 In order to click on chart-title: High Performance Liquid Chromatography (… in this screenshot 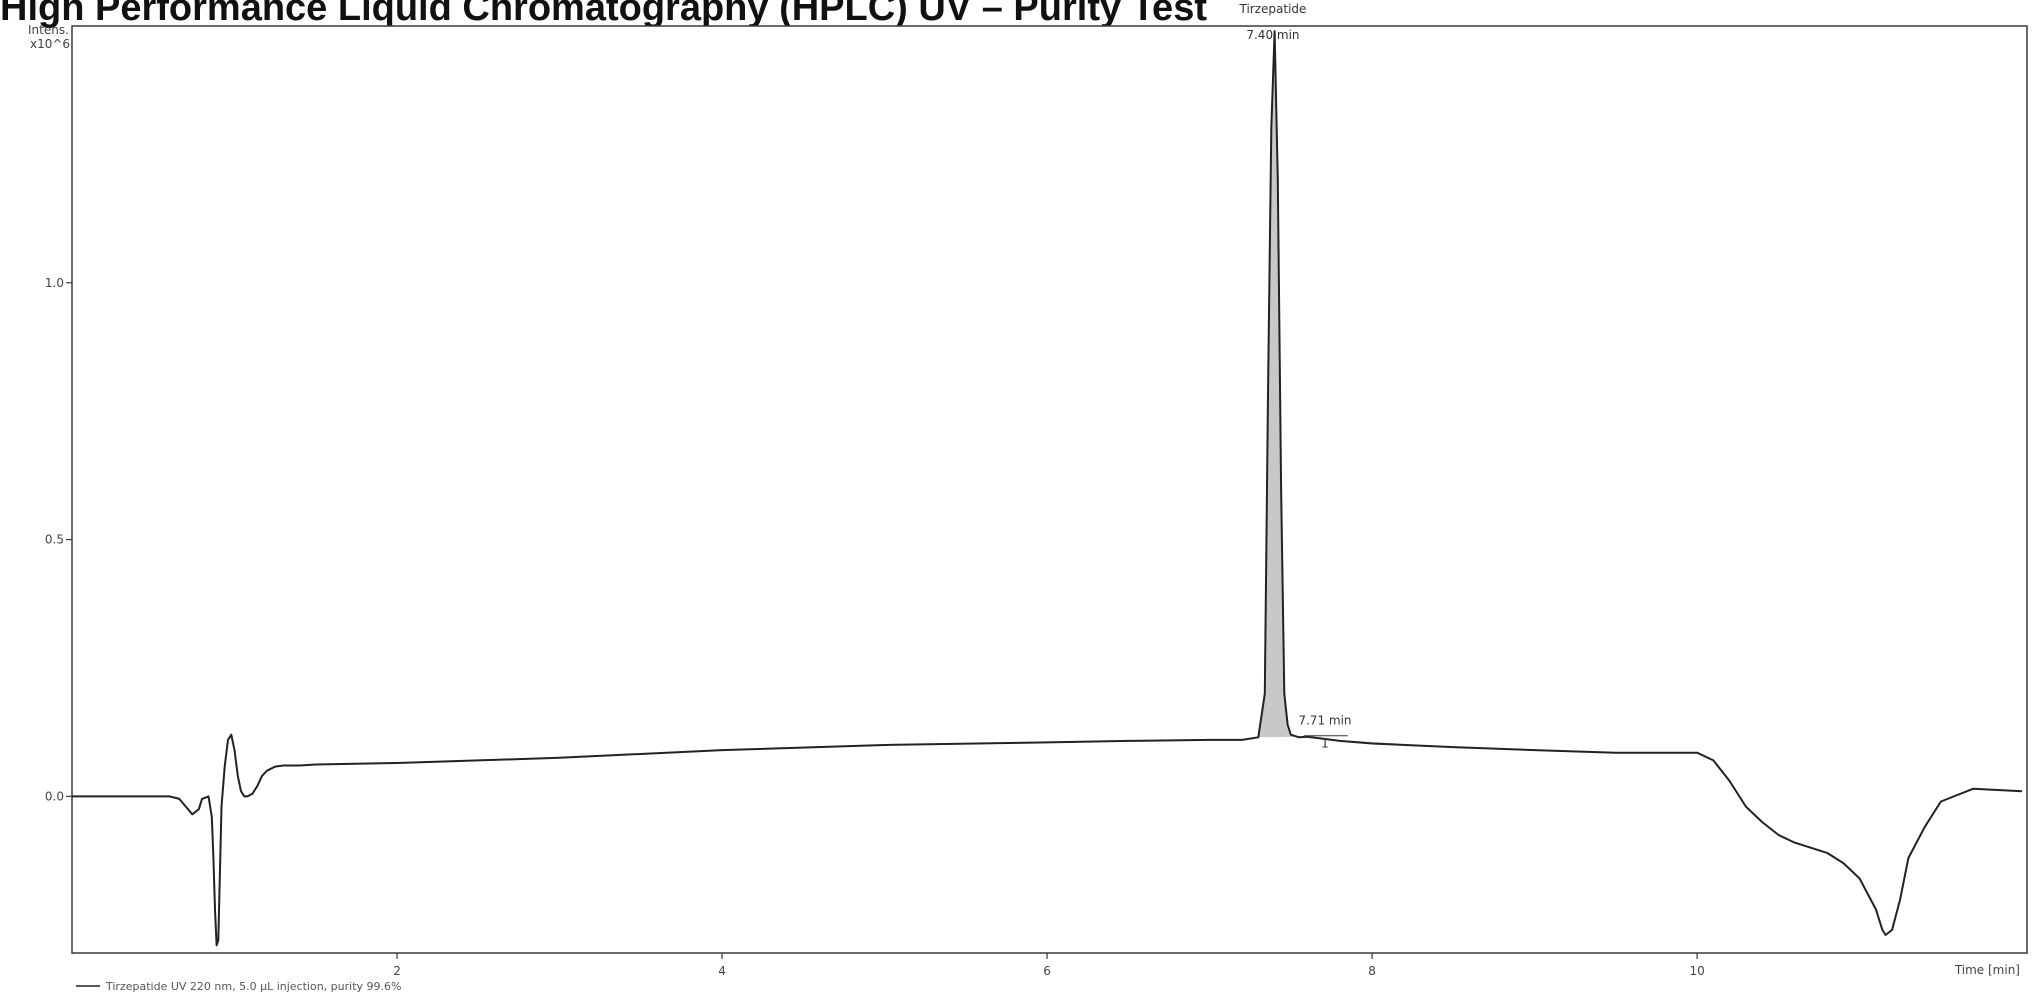, I will do `click(603, 14)`.